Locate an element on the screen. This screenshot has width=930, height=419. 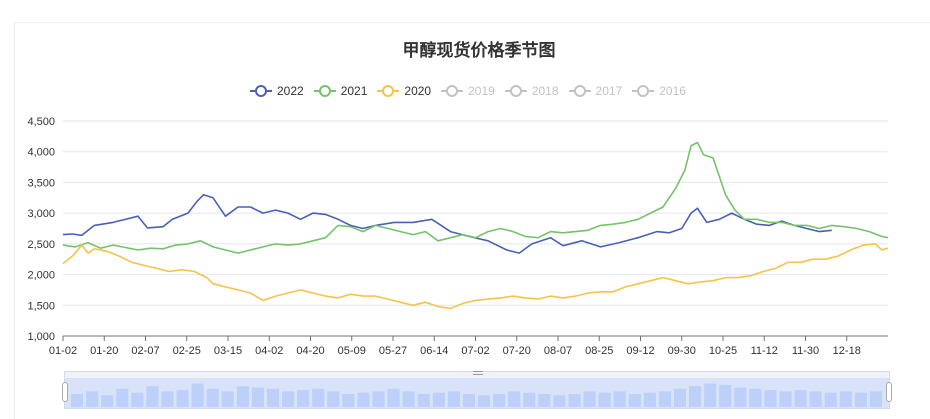
legend-label: 2018 is located at coordinates (545, 91).